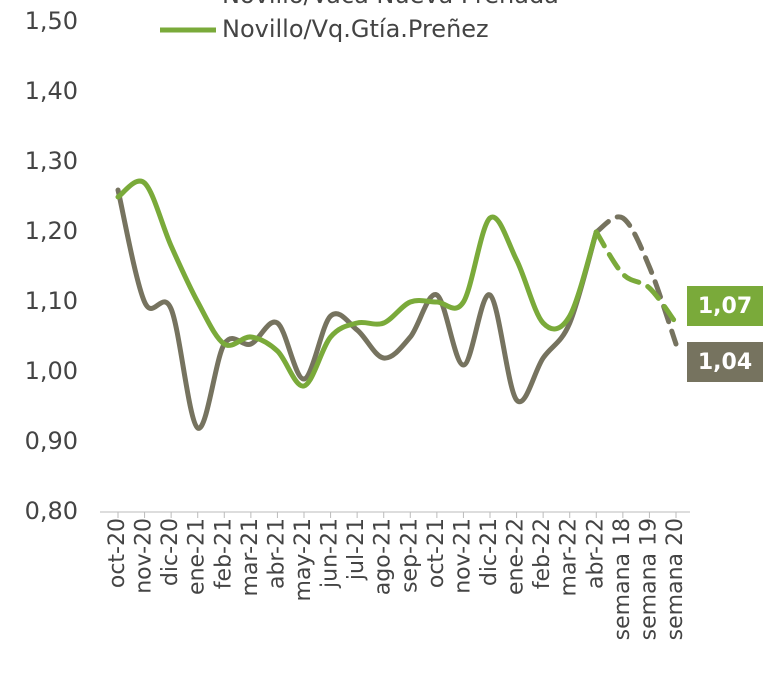 The height and width of the screenshot is (677, 770). Describe the element at coordinates (569, 557) in the screenshot. I see `x-tick-label: mar-22` at that location.